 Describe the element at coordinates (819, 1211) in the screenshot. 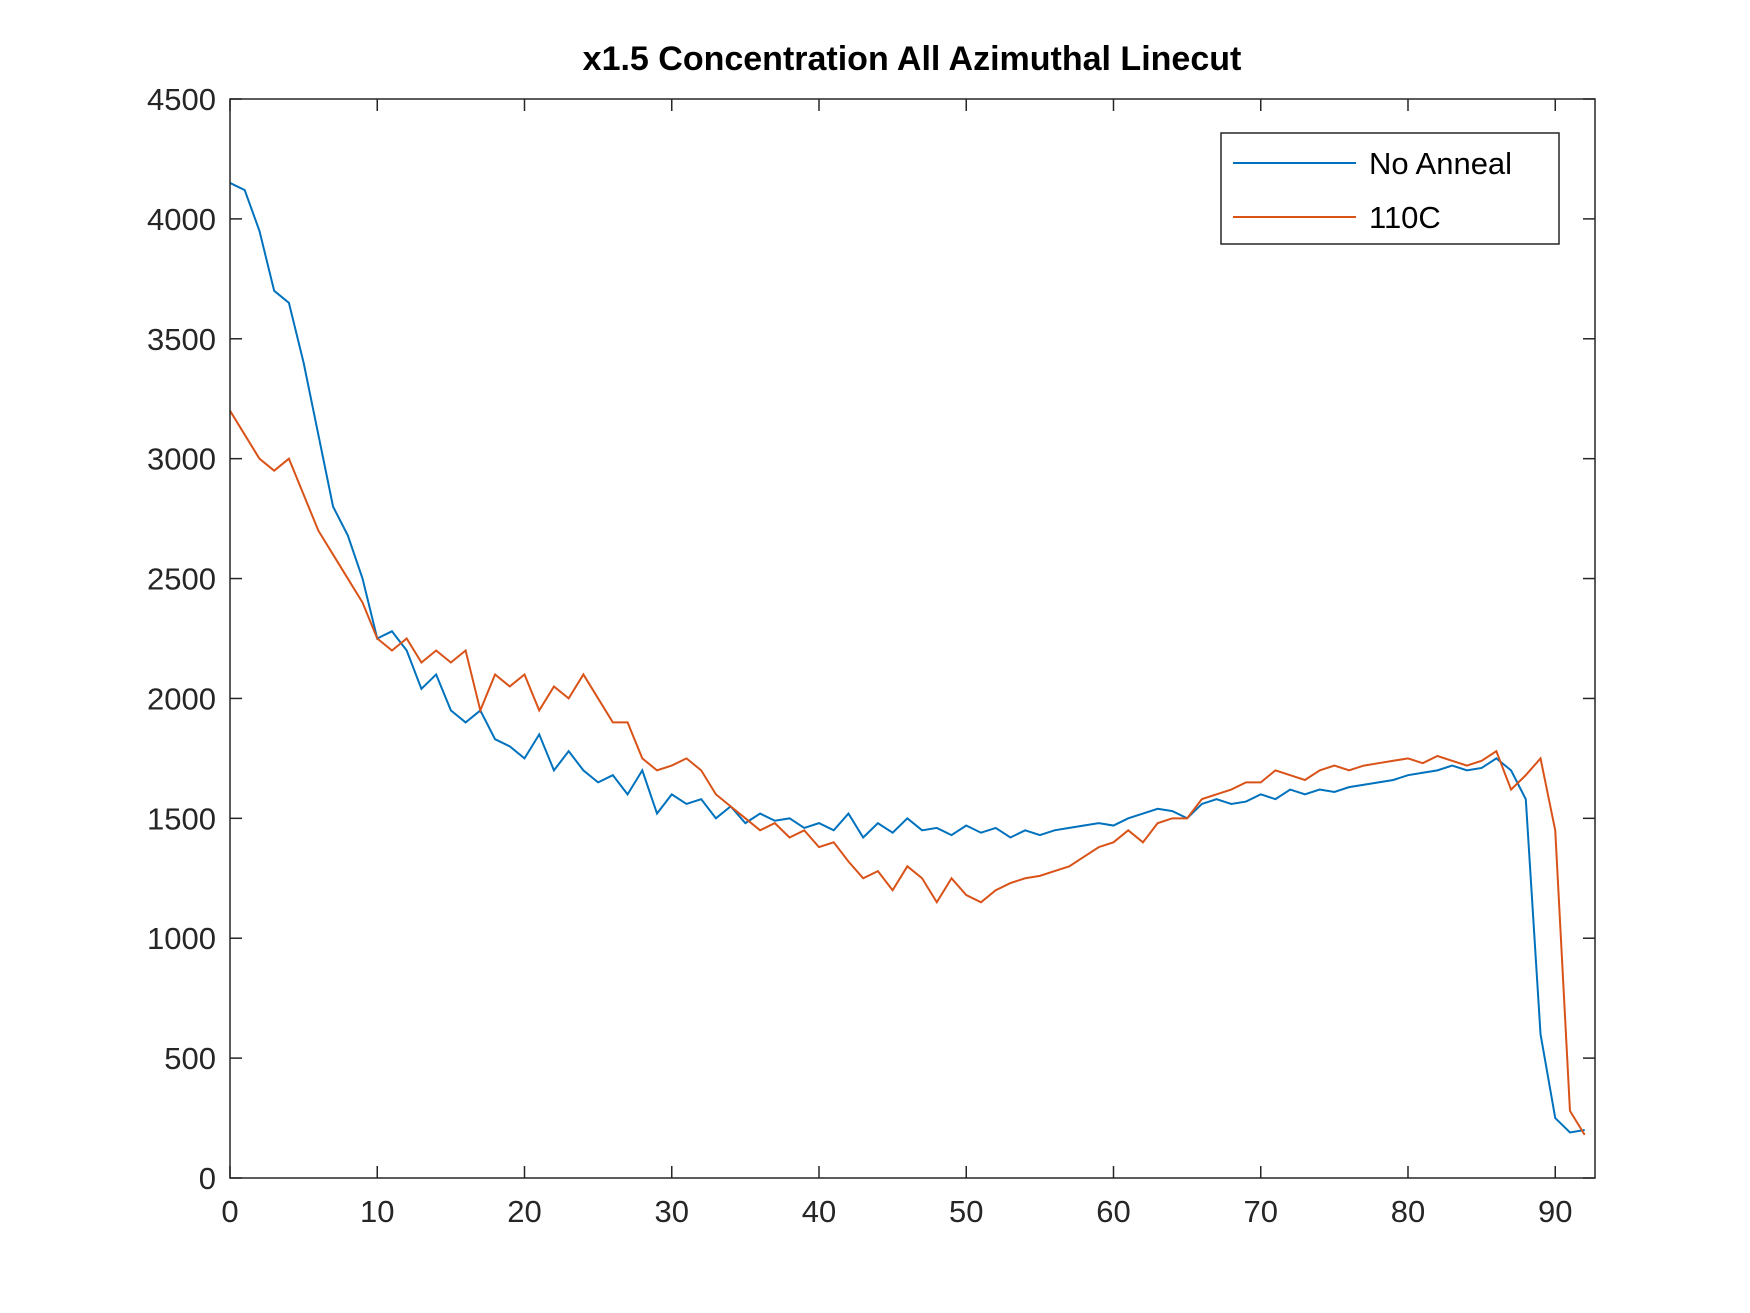

I see `x-tick-label: 40` at that location.